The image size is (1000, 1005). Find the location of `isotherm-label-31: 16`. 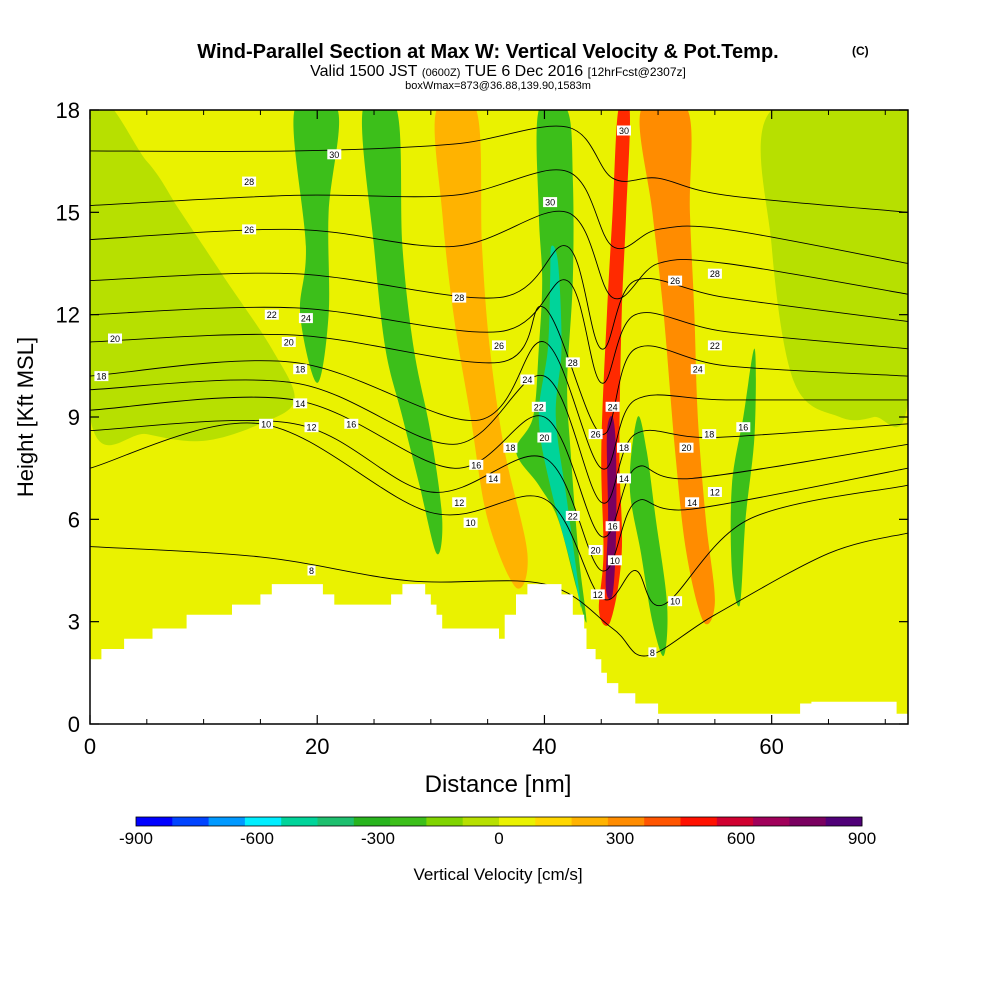

isotherm-label-31: 16 is located at coordinates (613, 527).